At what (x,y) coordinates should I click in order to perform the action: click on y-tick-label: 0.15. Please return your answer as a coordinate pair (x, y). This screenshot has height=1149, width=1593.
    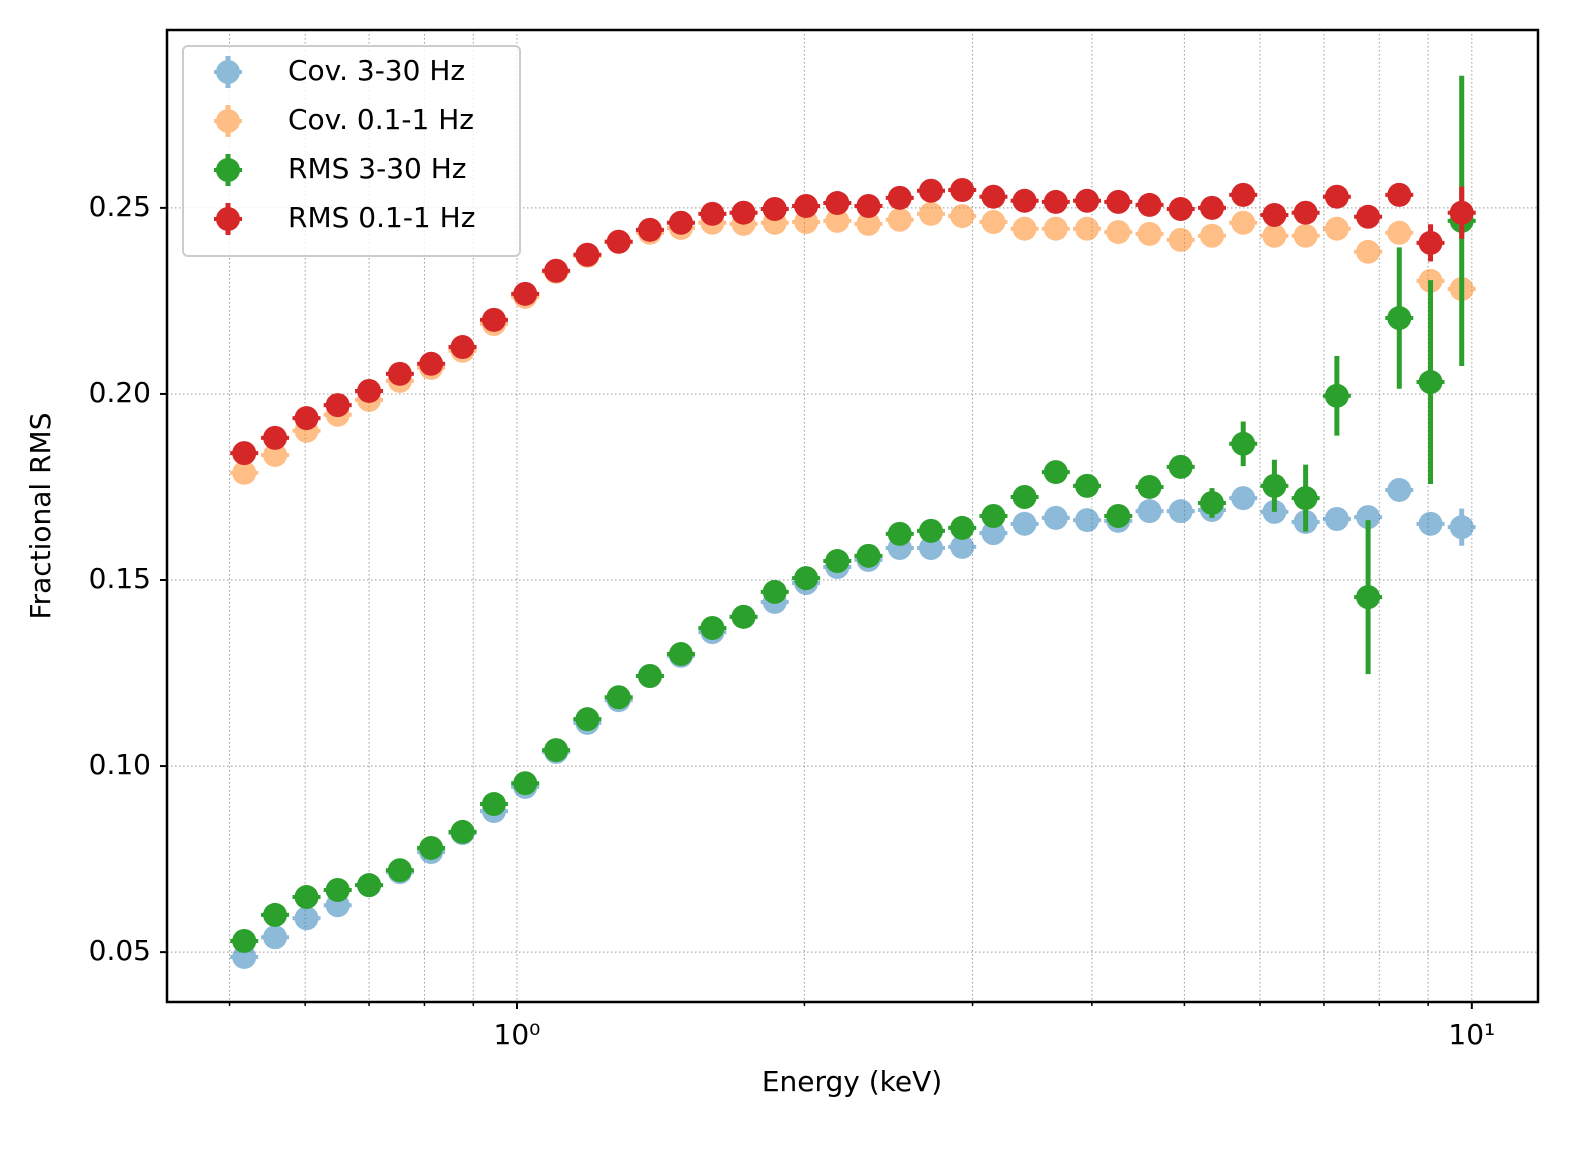
    Looking at the image, I should click on (120, 578).